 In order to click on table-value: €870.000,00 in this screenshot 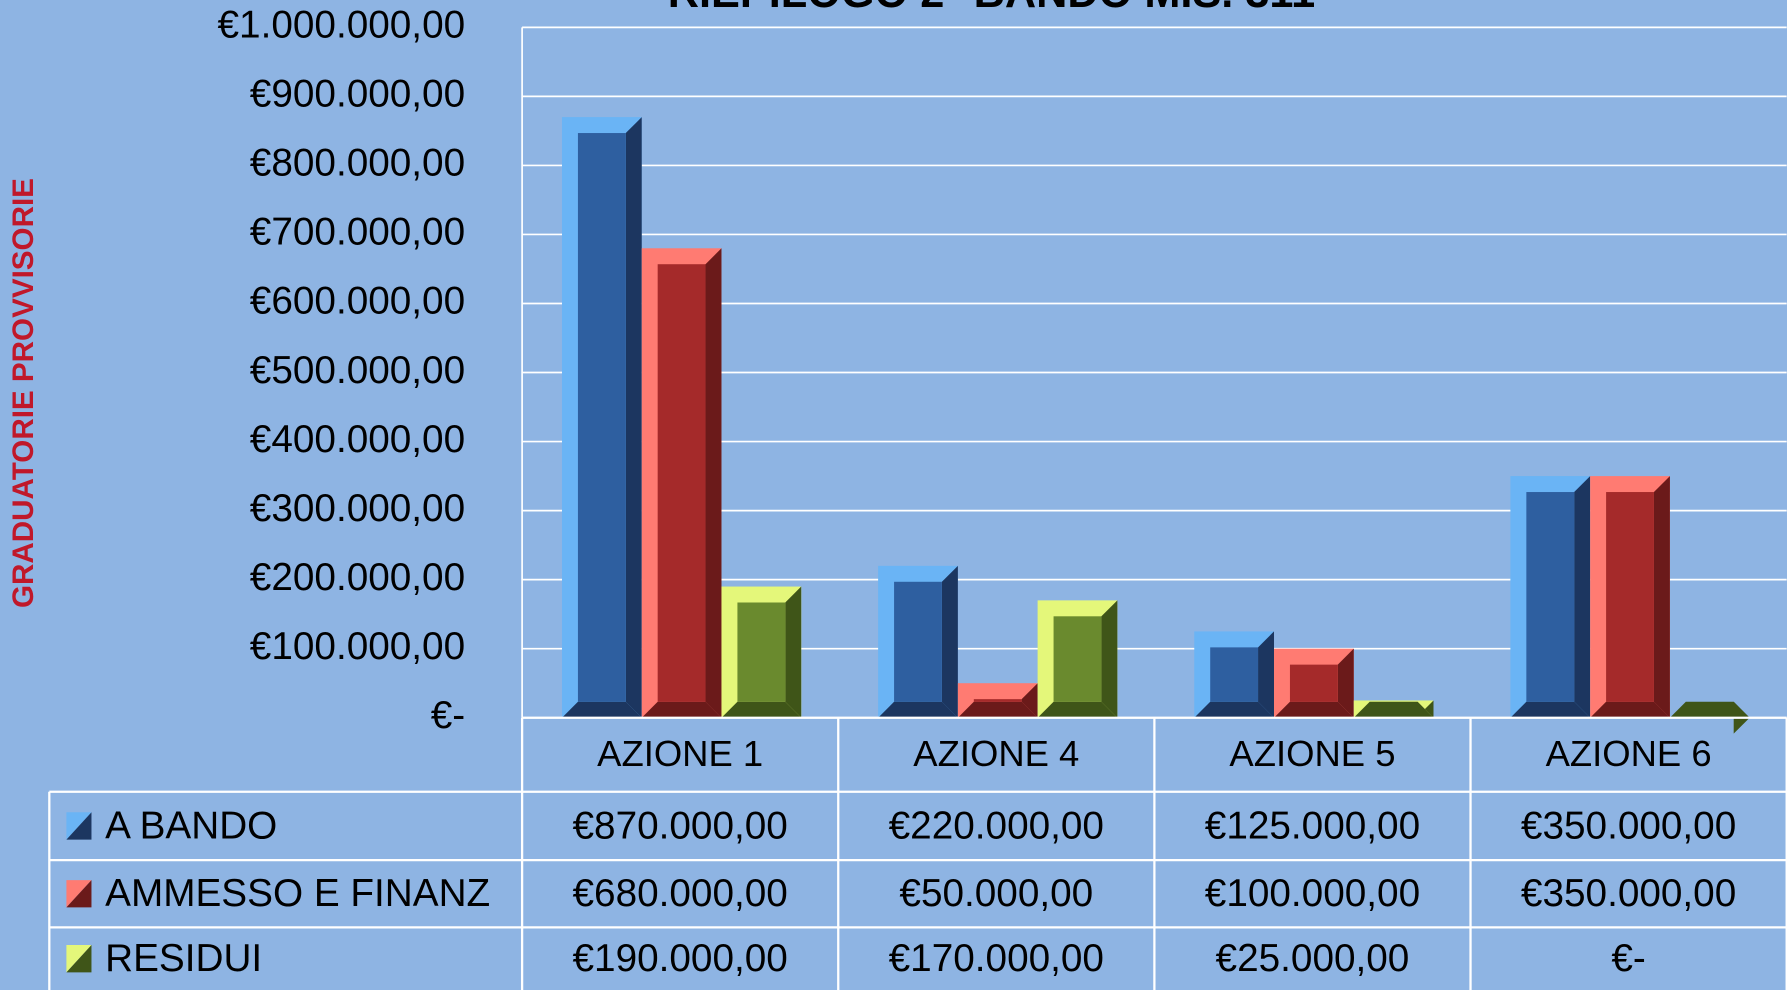, I will do `click(680, 825)`.